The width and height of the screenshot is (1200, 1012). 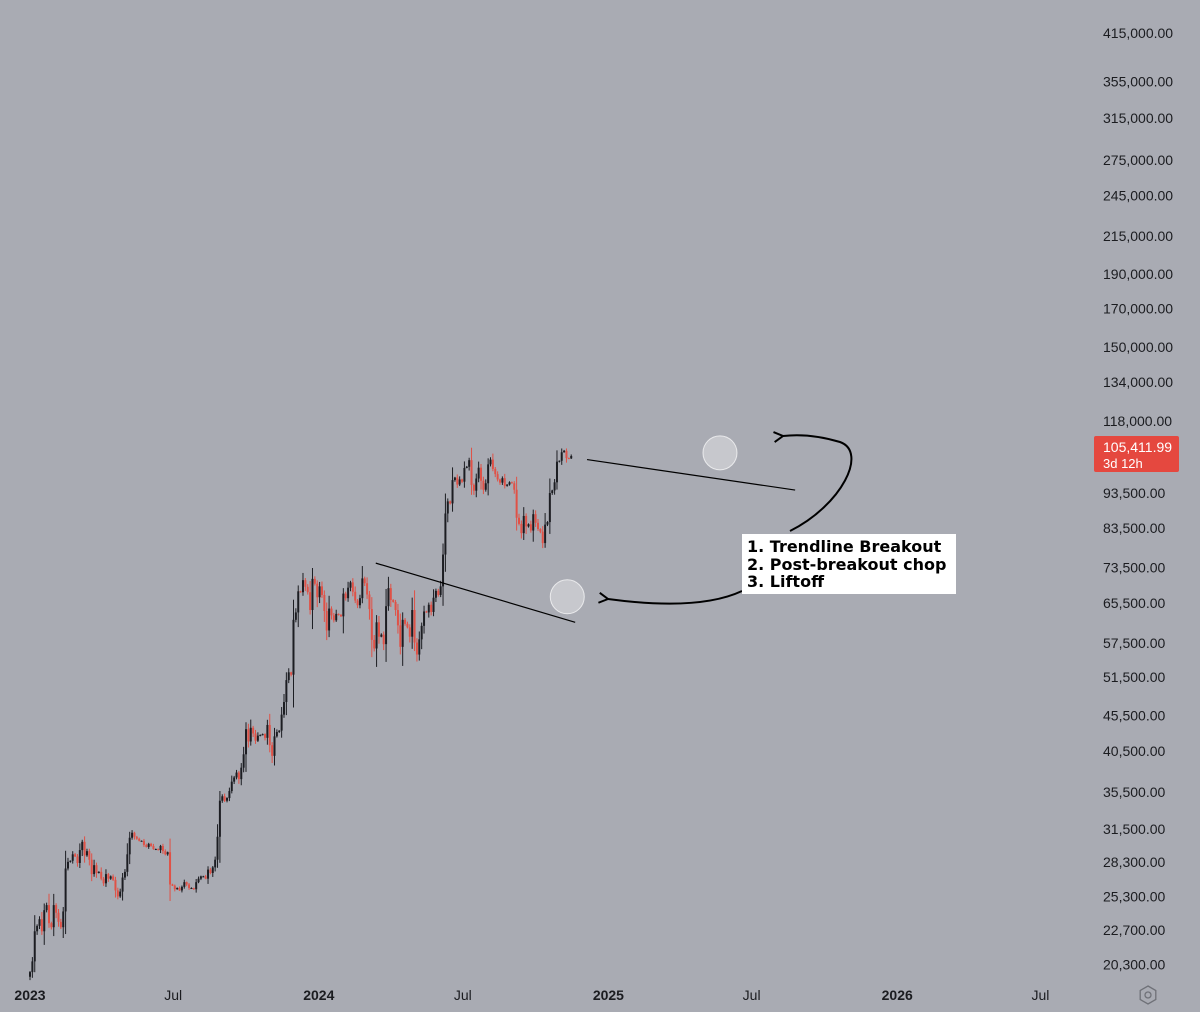 I want to click on last-price-value: 105,411.99, so click(x=1138, y=447).